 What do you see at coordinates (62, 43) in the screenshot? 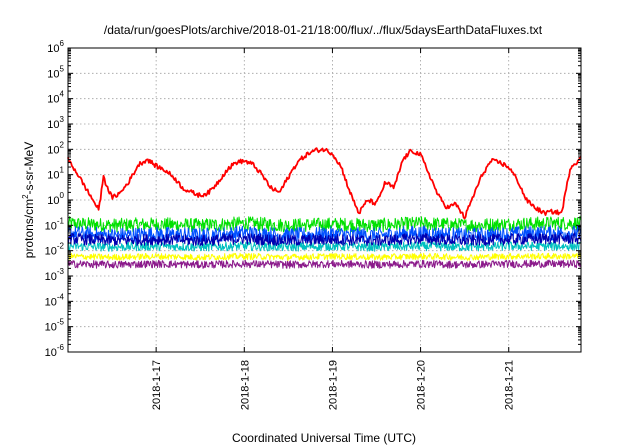
I see `y-tick-label-exp: 6` at bounding box center [62, 43].